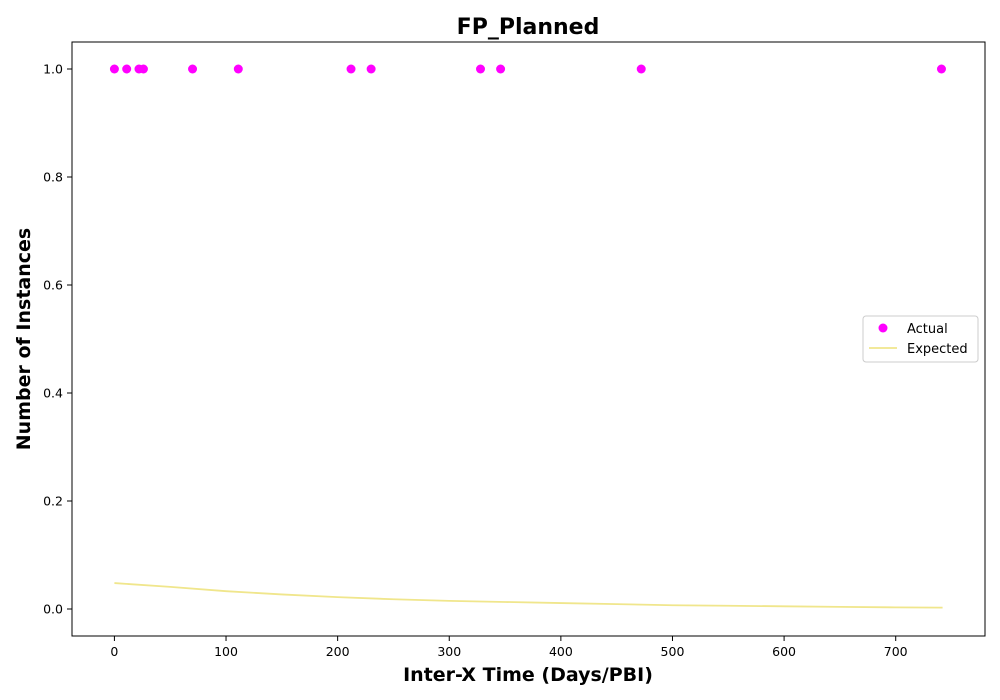 The image size is (1000, 700). What do you see at coordinates (927, 329) in the screenshot?
I see `legend-actual-label: Actual` at bounding box center [927, 329].